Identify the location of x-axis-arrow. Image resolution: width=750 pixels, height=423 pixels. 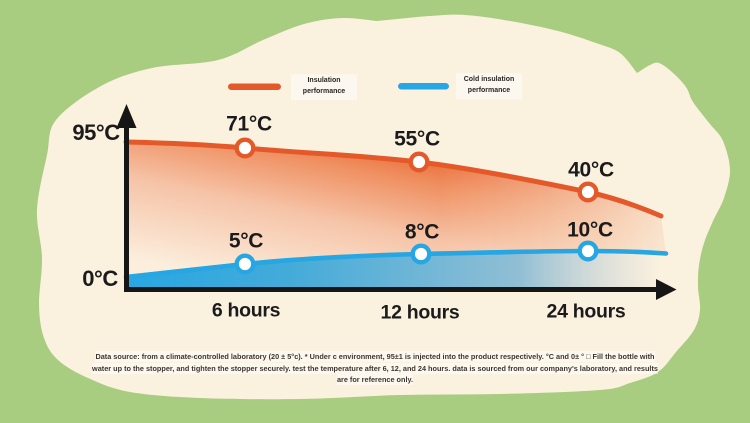
(666, 289).